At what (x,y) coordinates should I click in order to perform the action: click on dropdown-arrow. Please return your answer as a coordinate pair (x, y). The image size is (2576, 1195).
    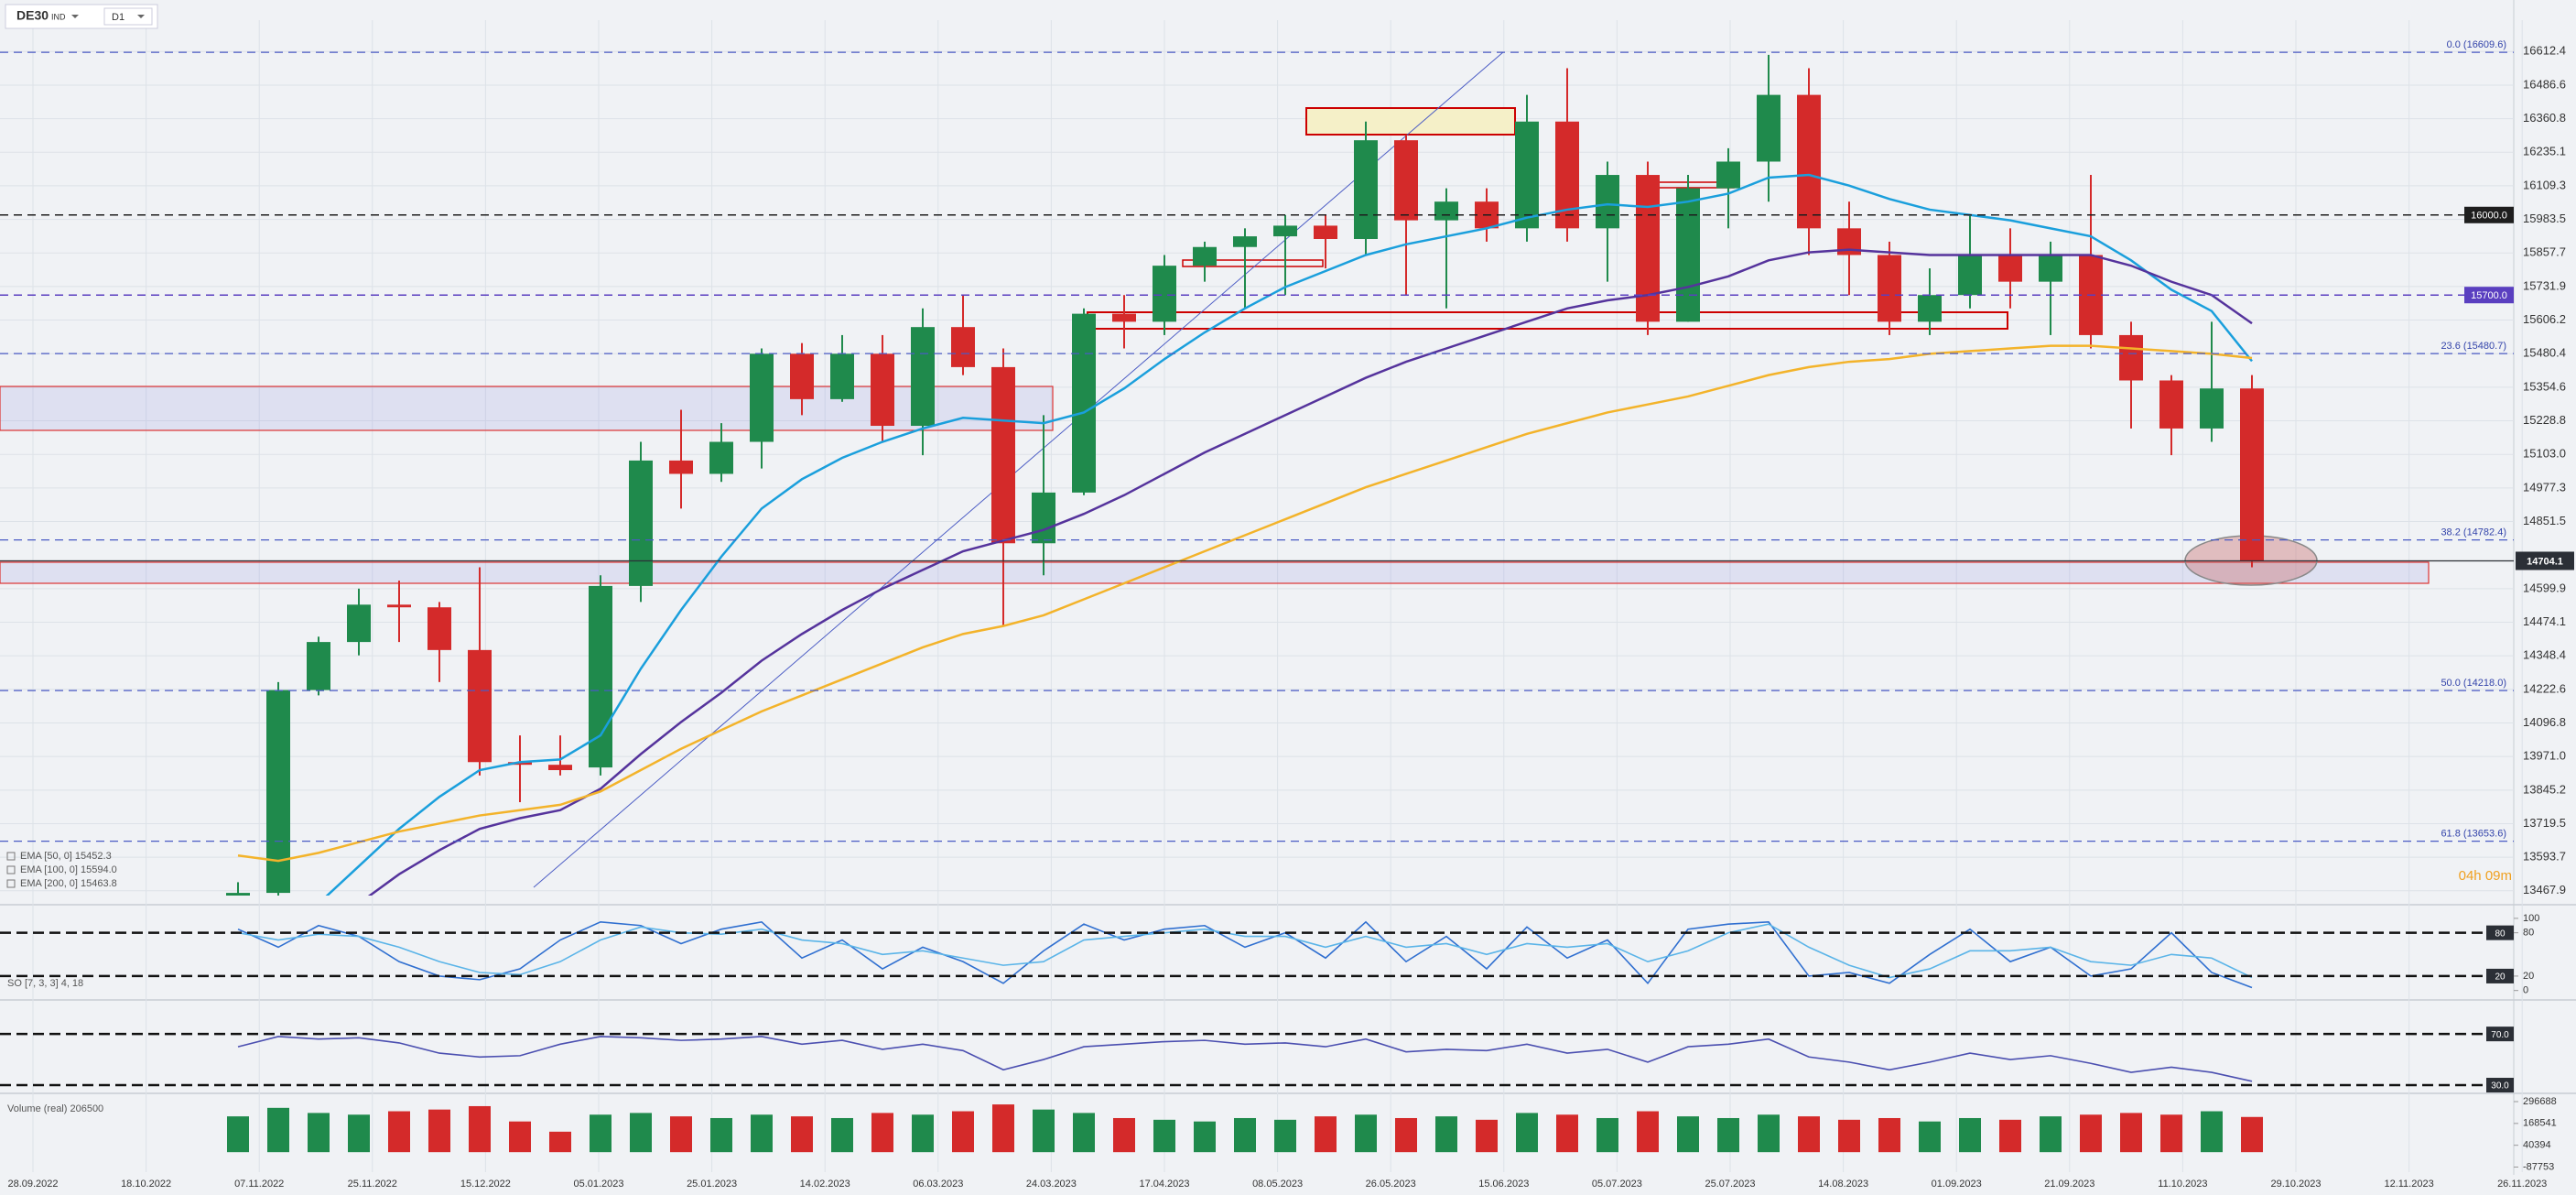
    Looking at the image, I should click on (75, 16).